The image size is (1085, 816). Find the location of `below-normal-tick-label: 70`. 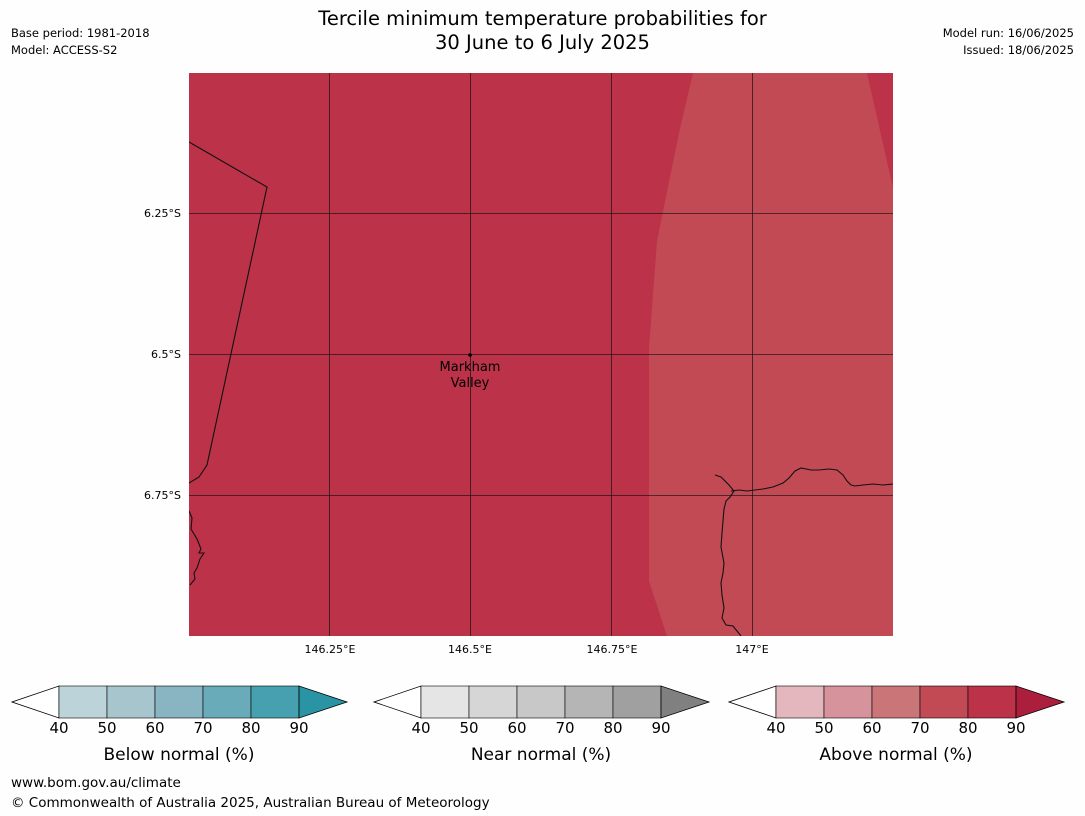

below-normal-tick-label: 70 is located at coordinates (203, 728).